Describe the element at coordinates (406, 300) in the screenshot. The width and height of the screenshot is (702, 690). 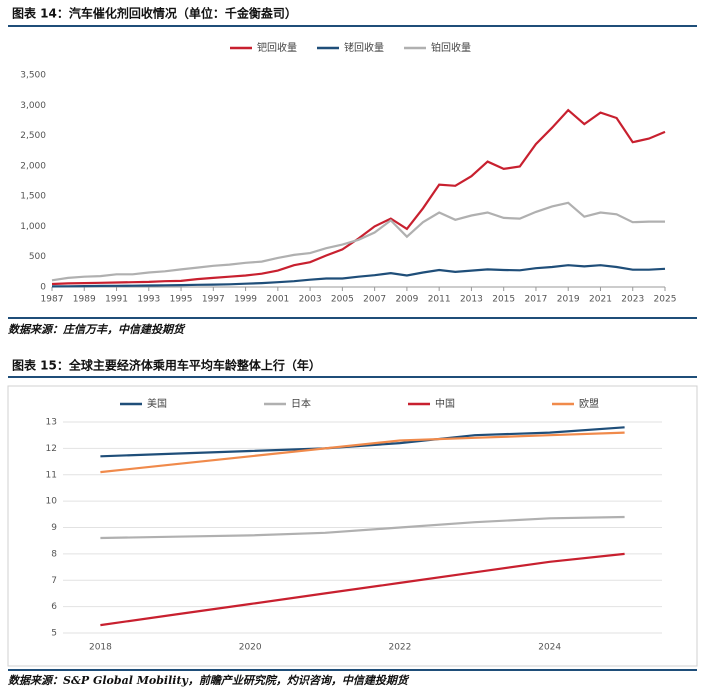
I see `x-tick-label: 2009` at that location.